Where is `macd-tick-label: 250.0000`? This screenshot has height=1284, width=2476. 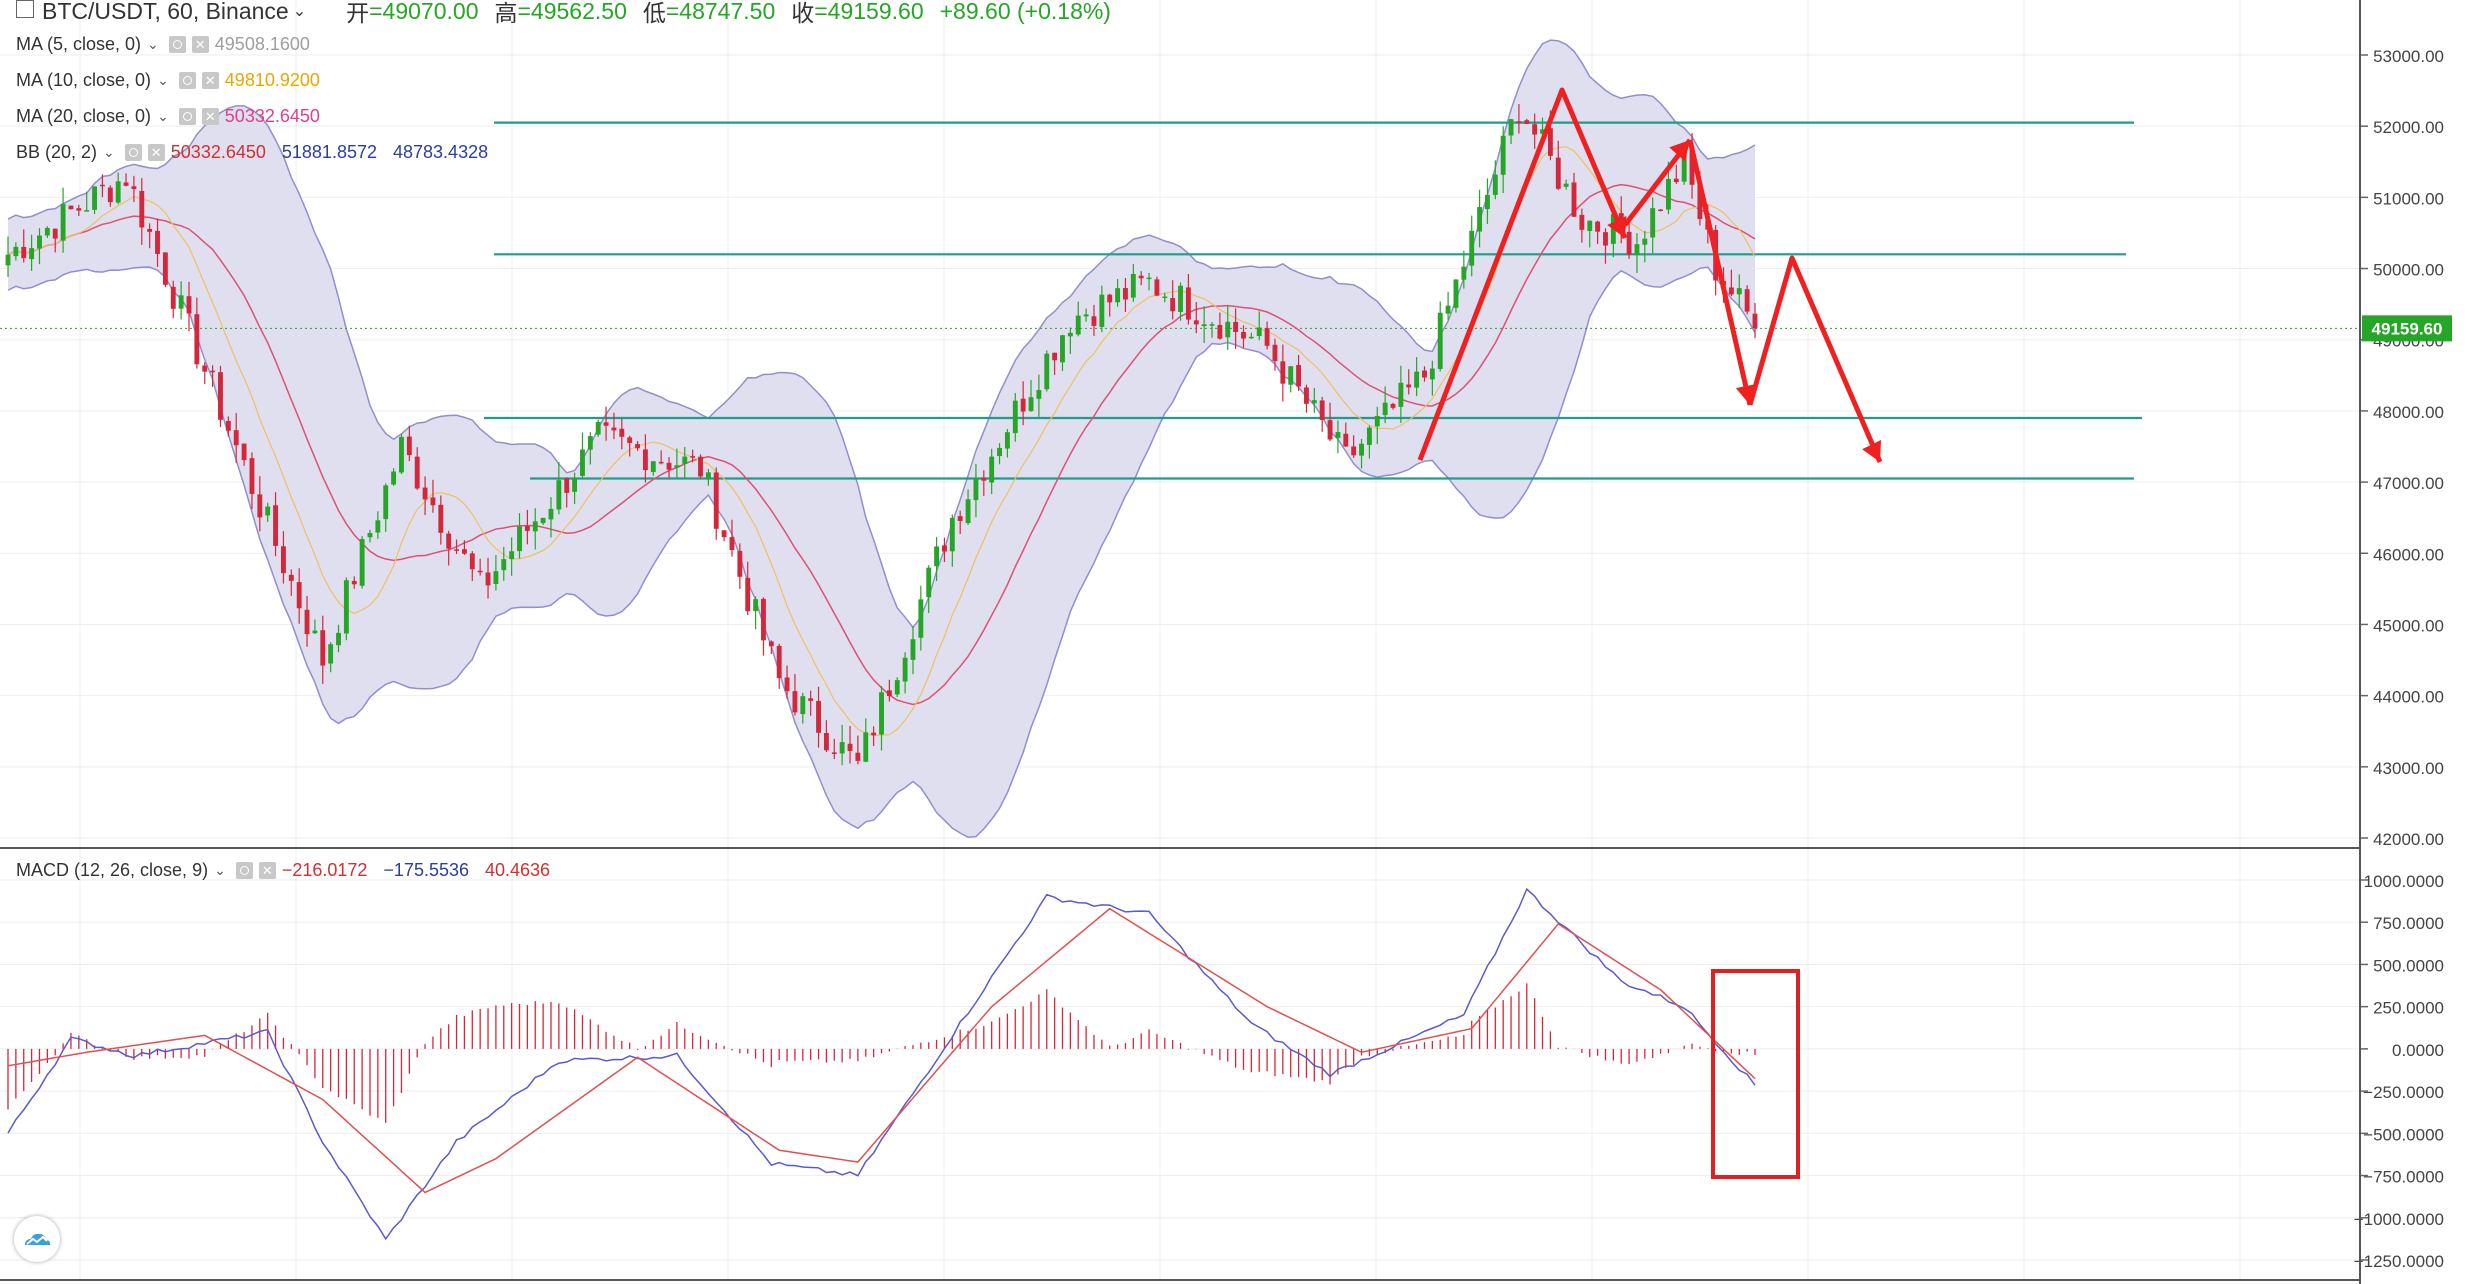
macd-tick-label: 250.0000 is located at coordinates (2408, 1008).